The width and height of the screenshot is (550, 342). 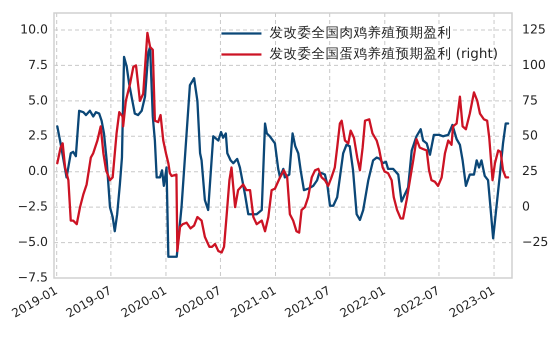 I want to click on y2-tick-label: 50, so click(x=530, y=135).